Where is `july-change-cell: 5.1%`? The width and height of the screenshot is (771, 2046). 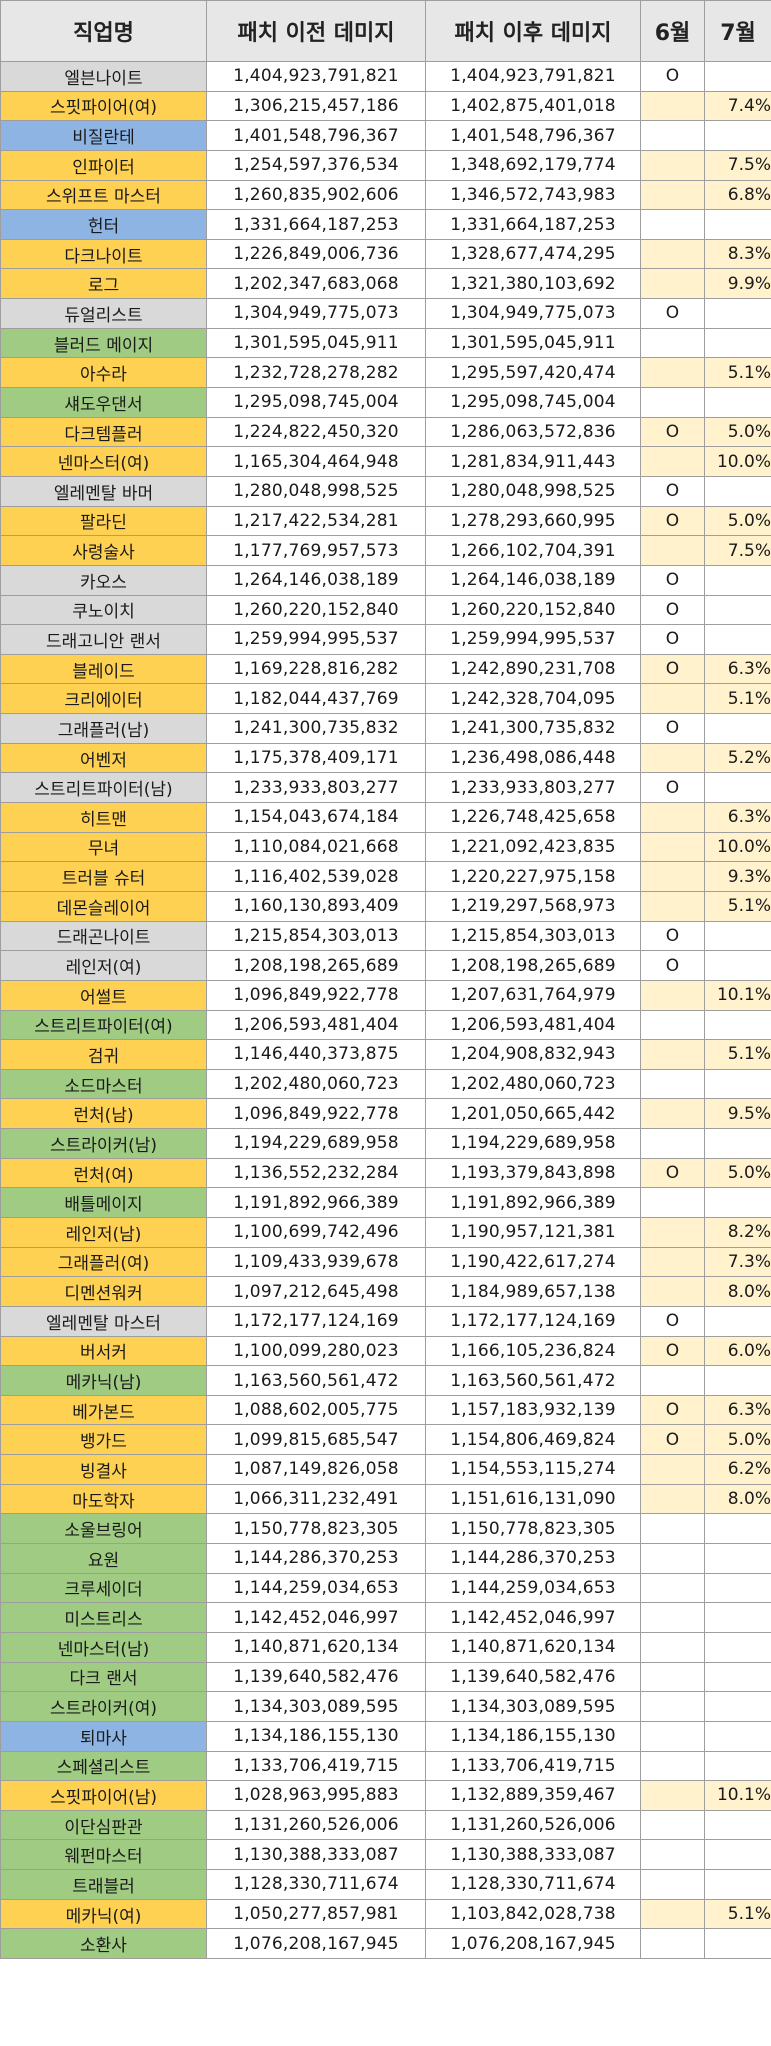
july-change-cell: 5.1% is located at coordinates (737, 1054).